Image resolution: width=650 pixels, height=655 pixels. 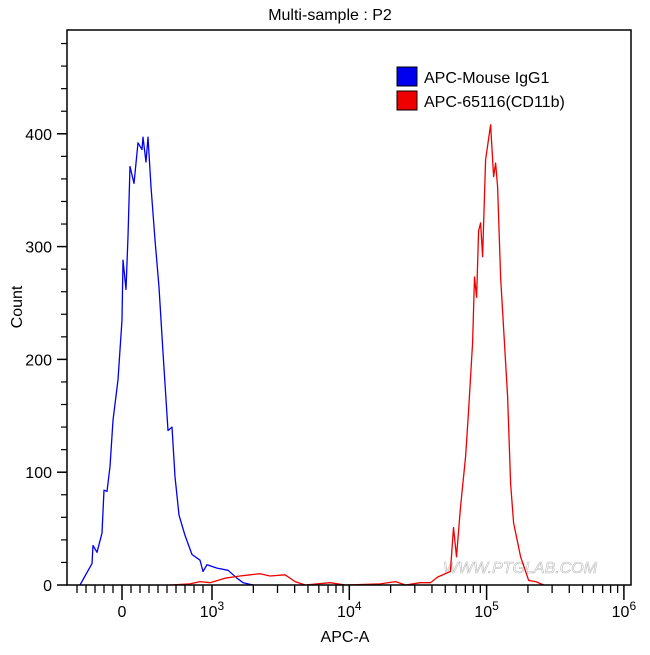 What do you see at coordinates (330, 15) in the screenshot?
I see `chart-title: Multi-sample : P2` at bounding box center [330, 15].